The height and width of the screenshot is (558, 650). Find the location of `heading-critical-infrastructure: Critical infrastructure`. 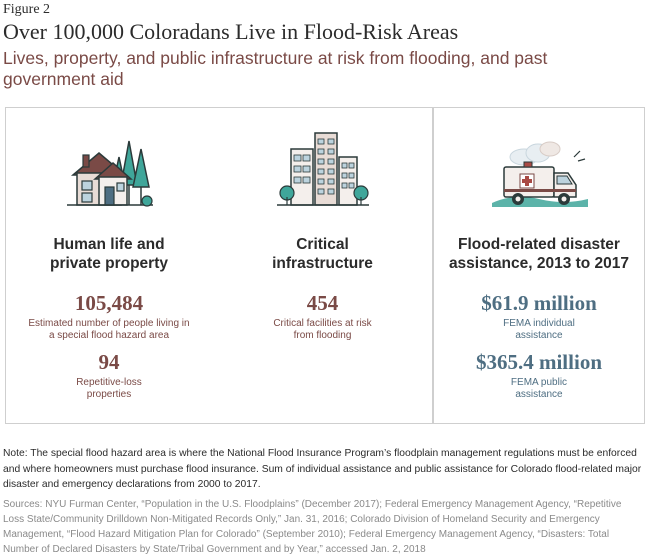

heading-critical-infrastructure: Critical infrastructure is located at coordinates (322, 254).